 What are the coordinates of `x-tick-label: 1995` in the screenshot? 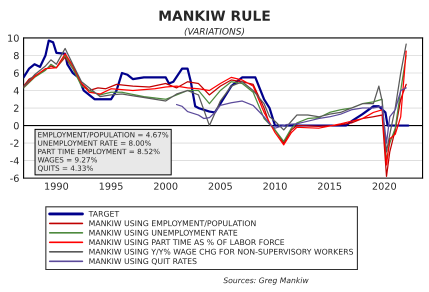 It's located at (111, 186).